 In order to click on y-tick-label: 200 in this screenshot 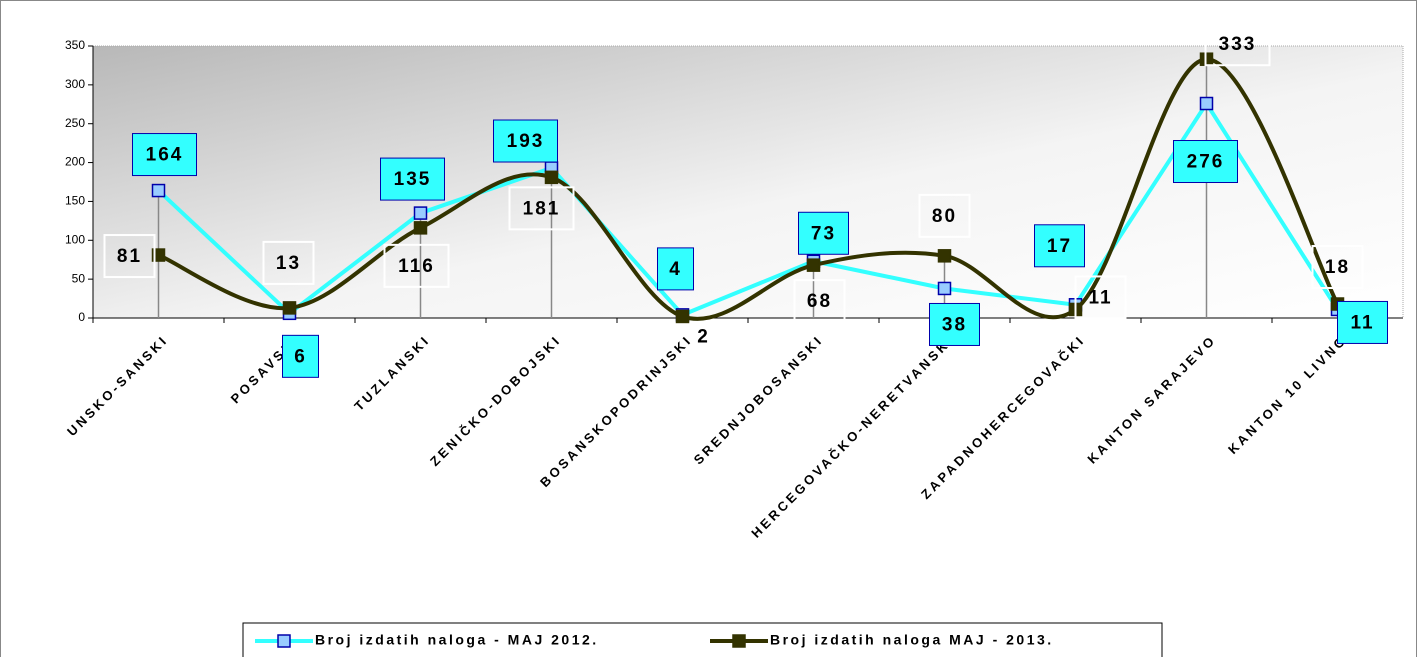, I will do `click(75, 162)`.